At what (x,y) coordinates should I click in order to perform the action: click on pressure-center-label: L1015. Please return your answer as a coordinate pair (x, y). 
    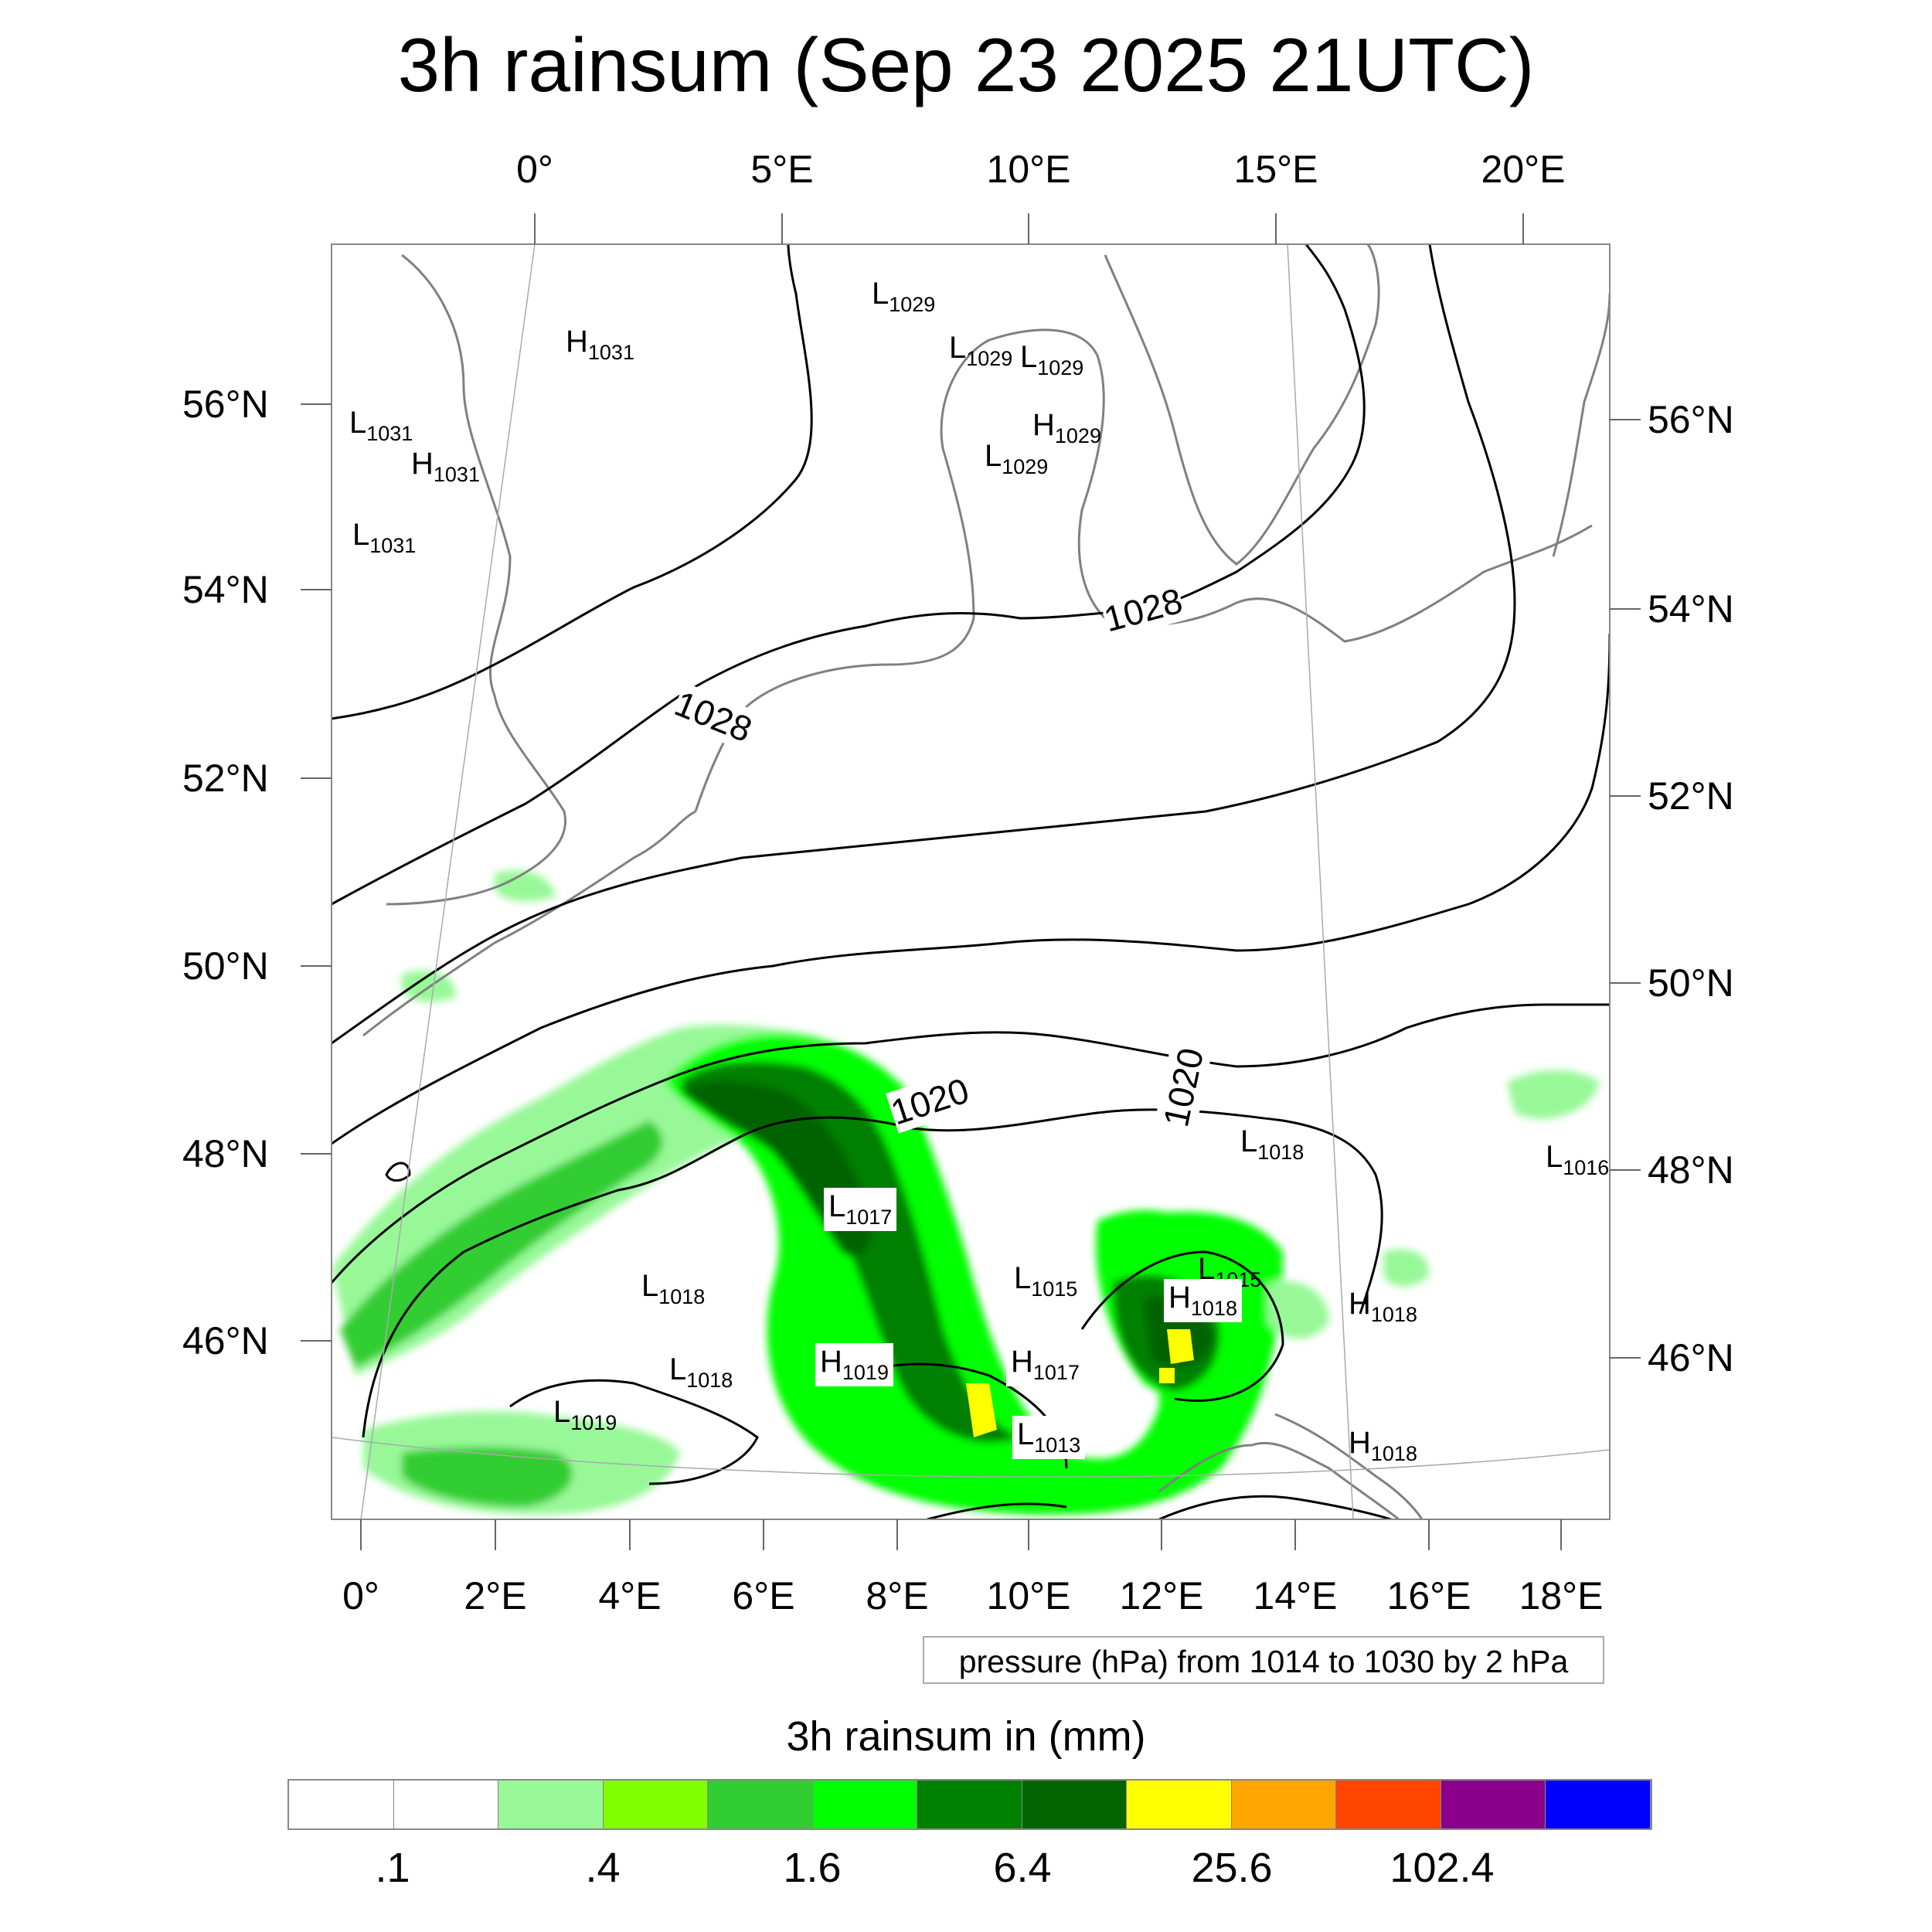
    Looking at the image, I should click on (1045, 1281).